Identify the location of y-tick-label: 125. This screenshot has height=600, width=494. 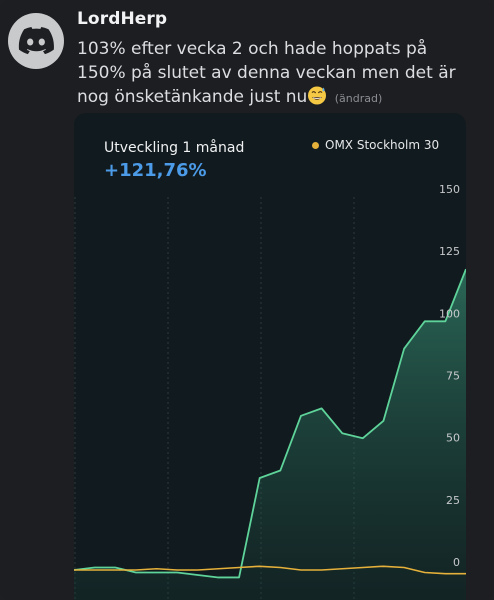
(449, 251).